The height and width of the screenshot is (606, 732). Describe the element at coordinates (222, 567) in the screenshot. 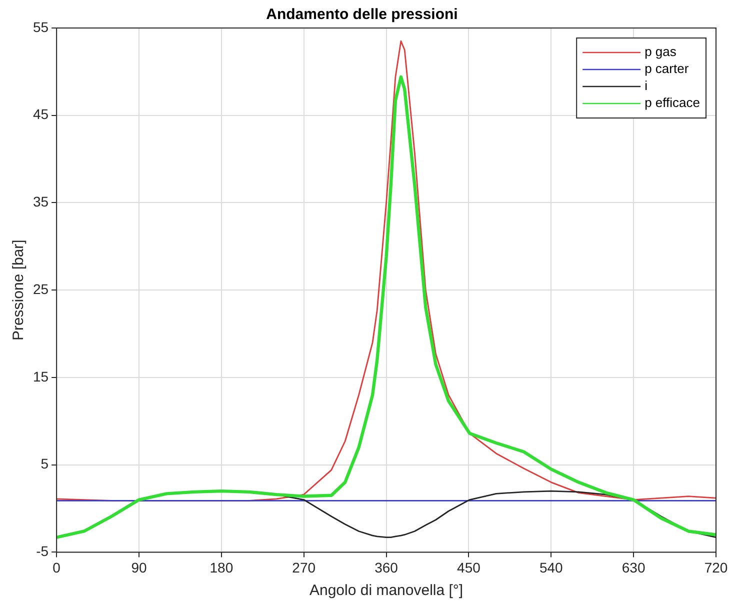

I see `x-tick-label: 180` at that location.